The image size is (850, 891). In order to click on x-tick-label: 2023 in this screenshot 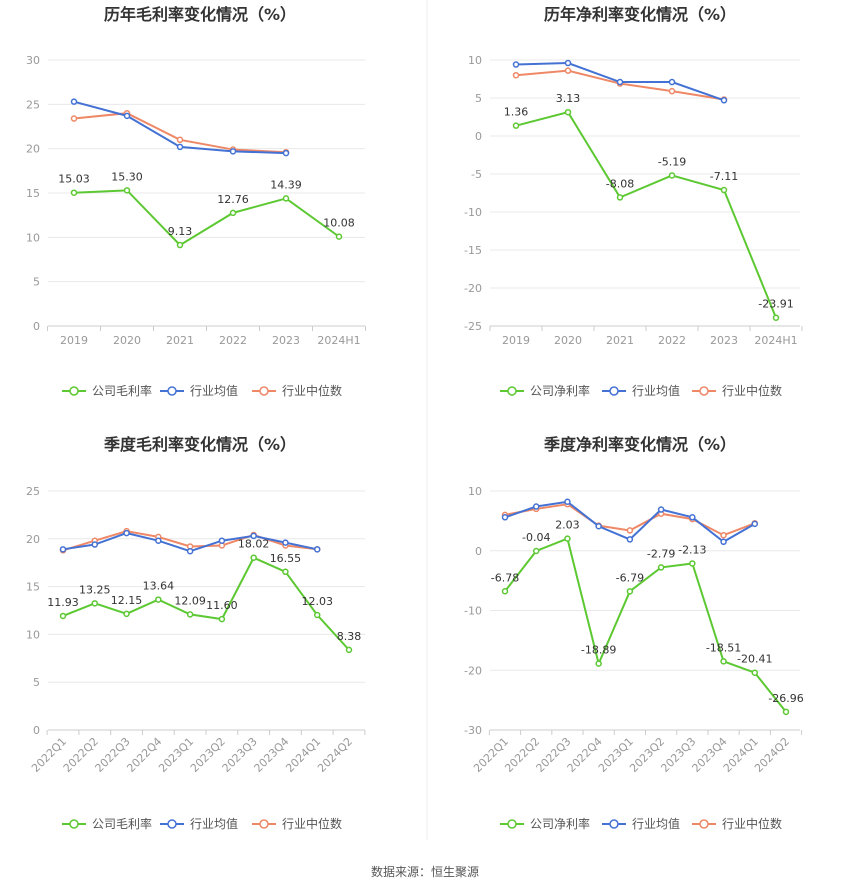, I will do `click(724, 340)`.